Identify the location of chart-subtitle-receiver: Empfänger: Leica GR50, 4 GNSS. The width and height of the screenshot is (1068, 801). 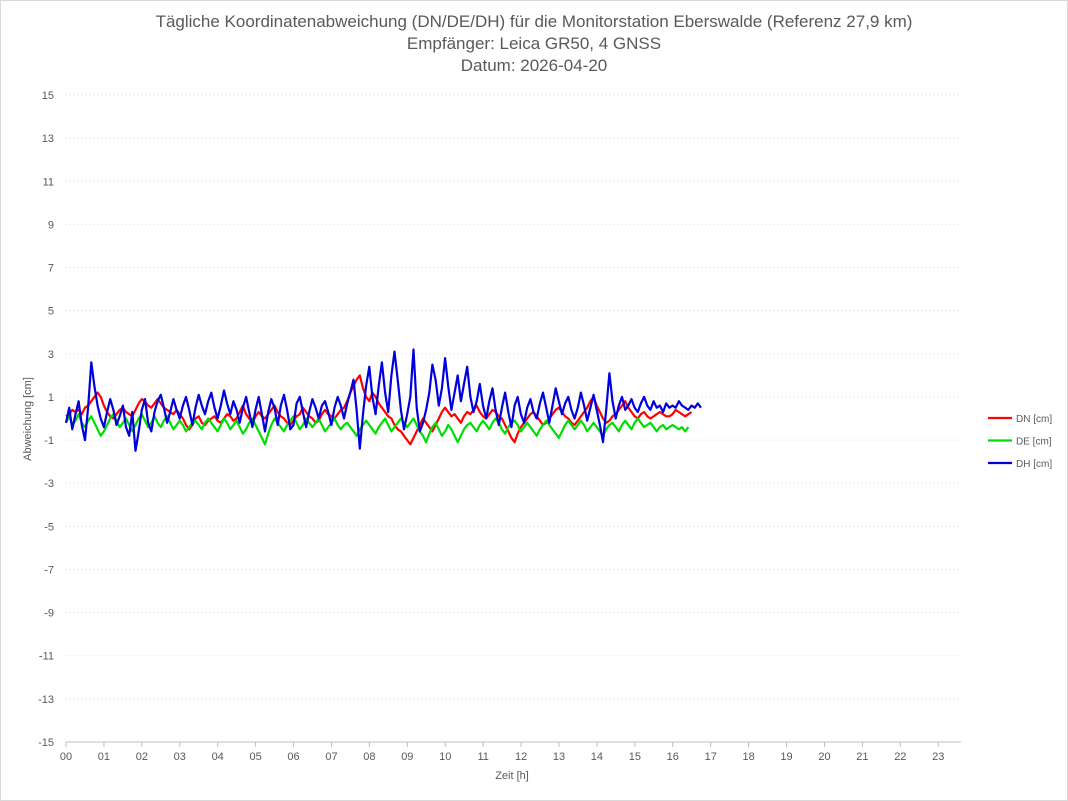
(534, 43).